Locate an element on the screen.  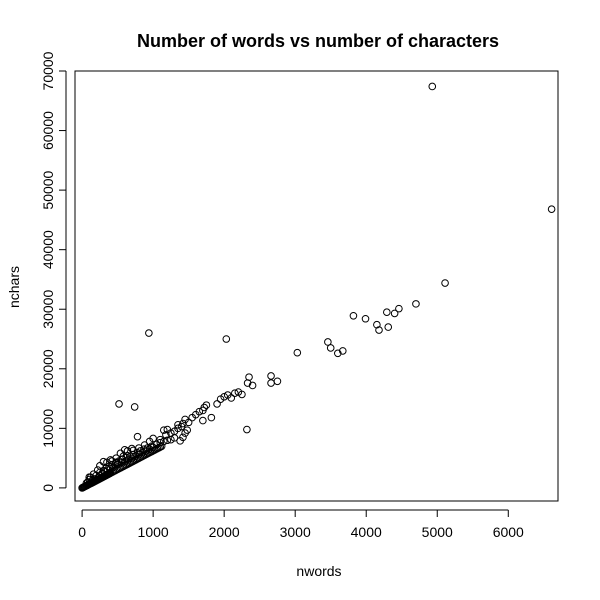
x-tick-label: 2000 is located at coordinates (224, 532).